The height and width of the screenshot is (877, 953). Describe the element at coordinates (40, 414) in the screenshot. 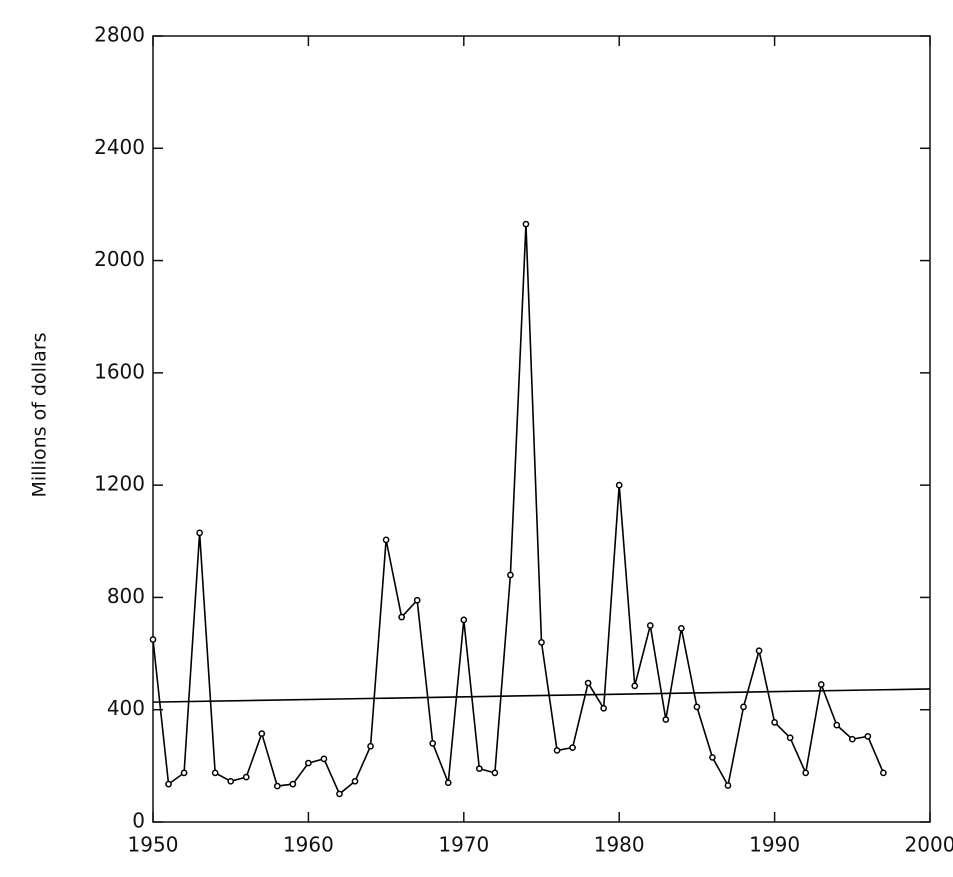

I see `y-axis-label: Millions of dollars` at that location.